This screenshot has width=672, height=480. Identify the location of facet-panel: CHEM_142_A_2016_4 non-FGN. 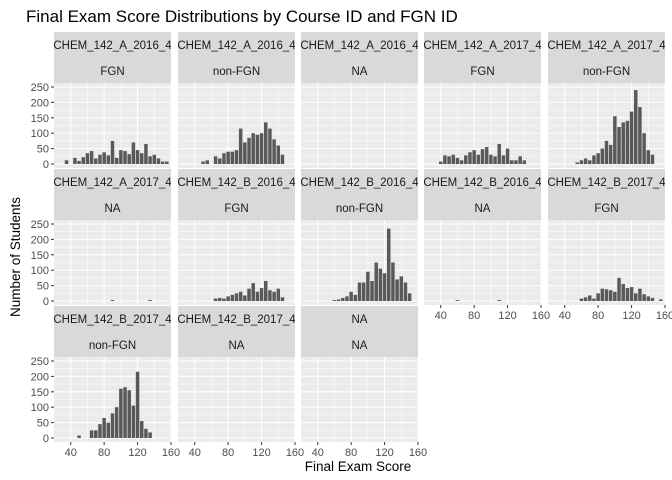
(236, 100).